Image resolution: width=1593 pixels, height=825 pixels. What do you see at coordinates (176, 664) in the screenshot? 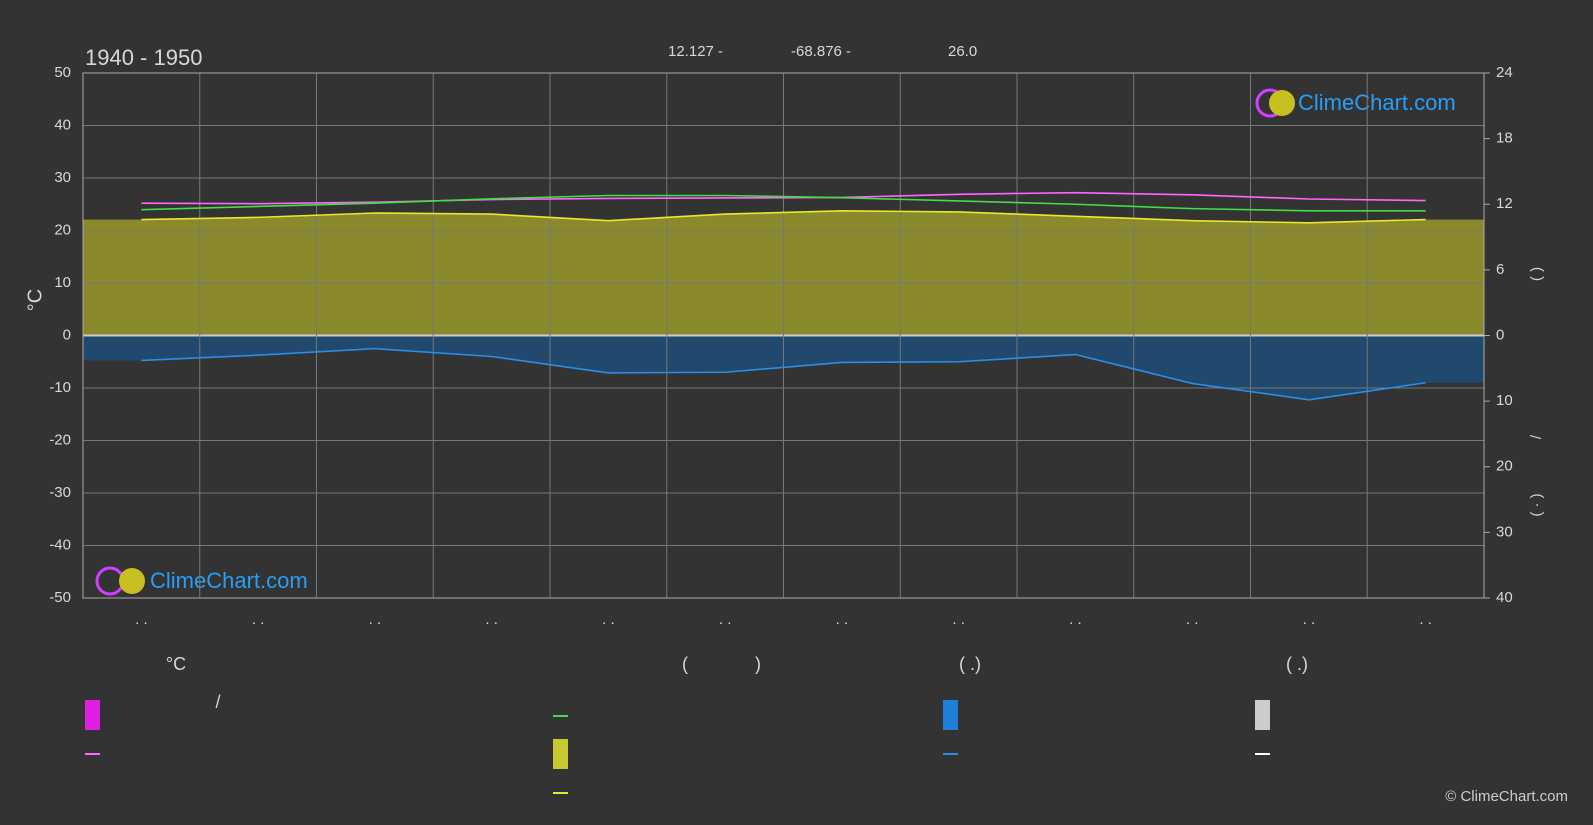
I see `legend-text: °C` at bounding box center [176, 664].